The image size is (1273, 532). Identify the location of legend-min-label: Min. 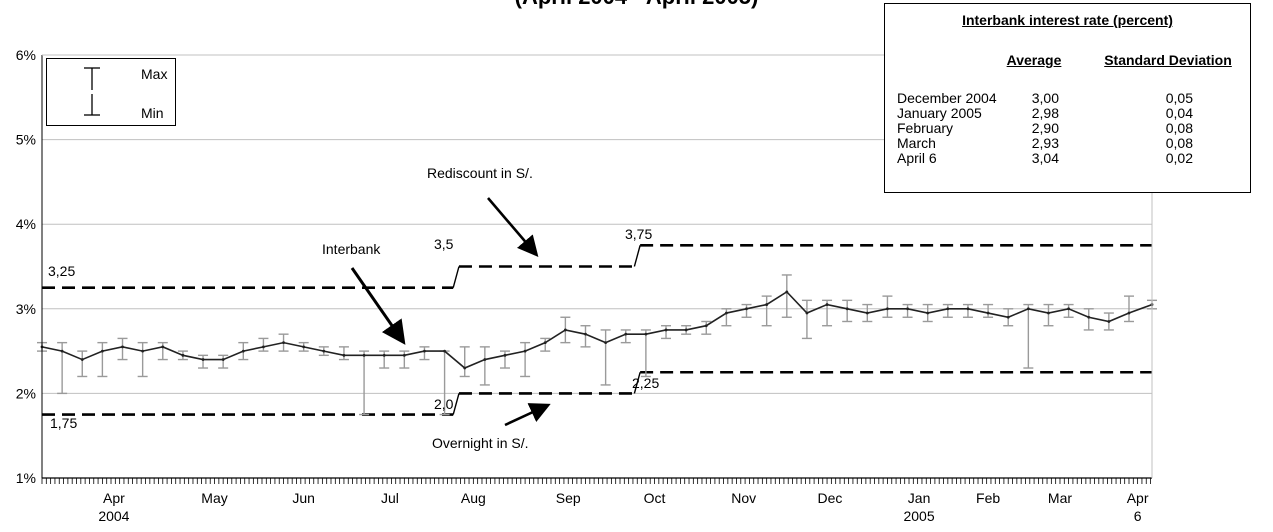
(152, 113).